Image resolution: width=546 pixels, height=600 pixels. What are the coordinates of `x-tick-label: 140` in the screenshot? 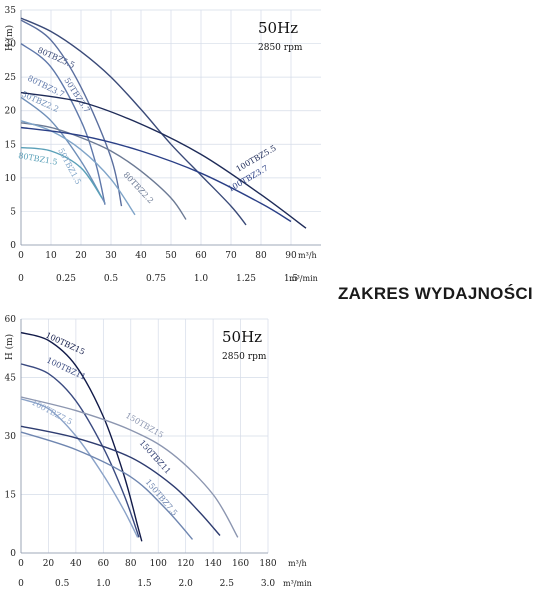 It's located at (213, 564).